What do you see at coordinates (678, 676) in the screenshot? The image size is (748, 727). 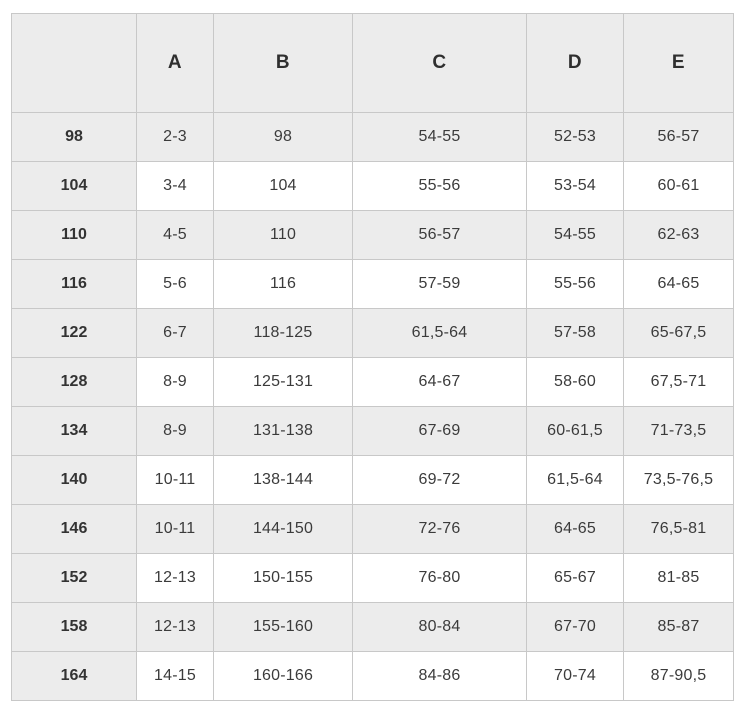 I see `data-cell: 87-90,5` at bounding box center [678, 676].